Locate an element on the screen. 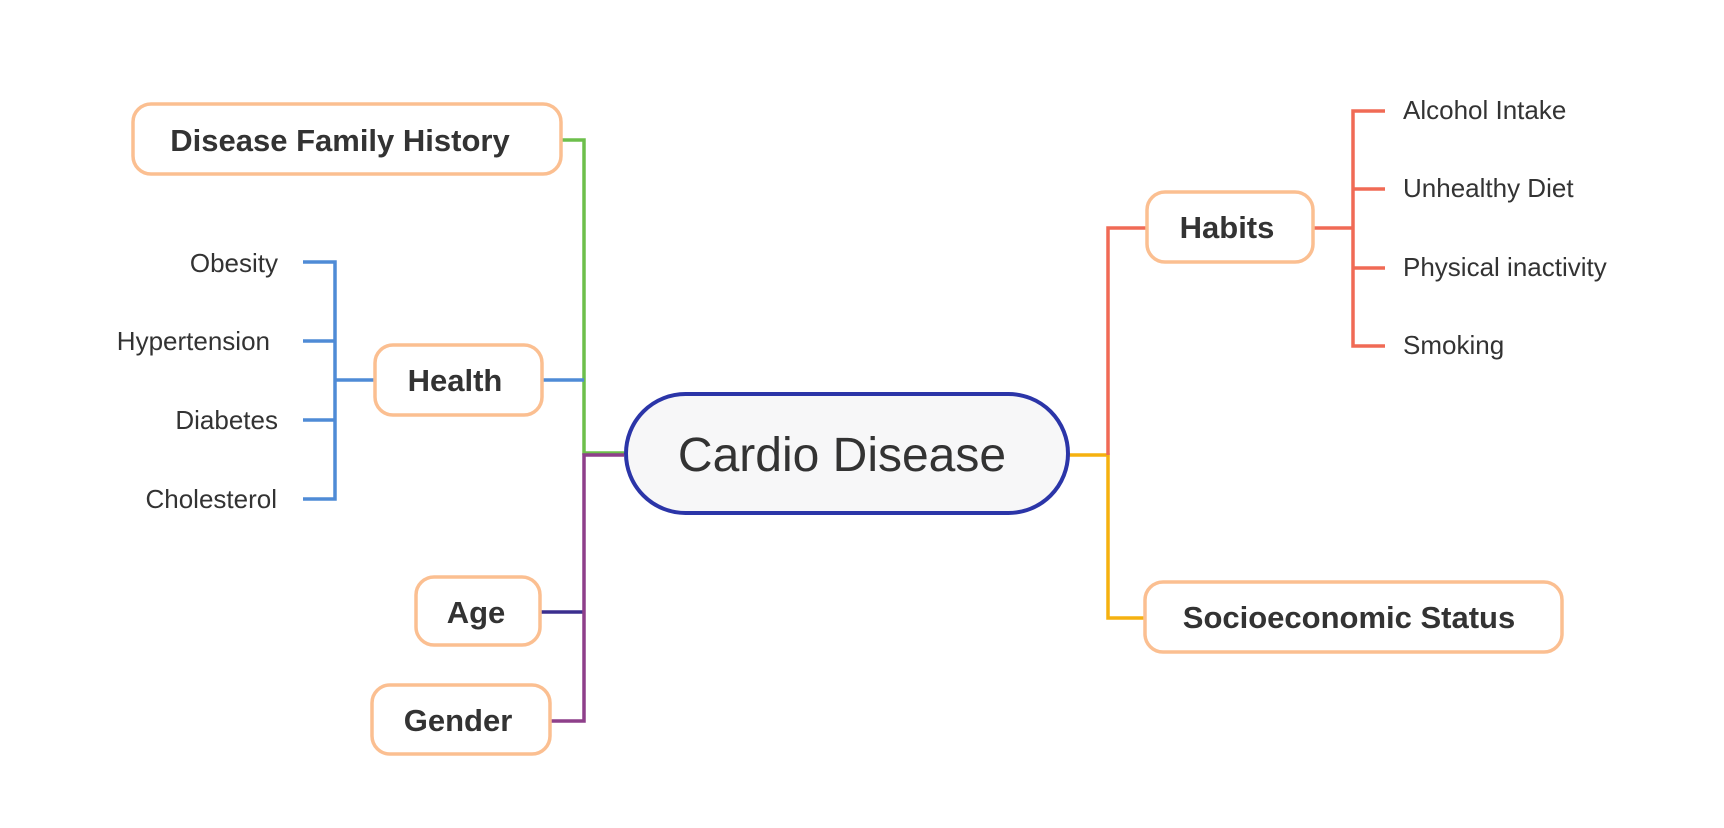 This screenshot has height=828, width=1724. connector-gender is located at coordinates (587, 588).